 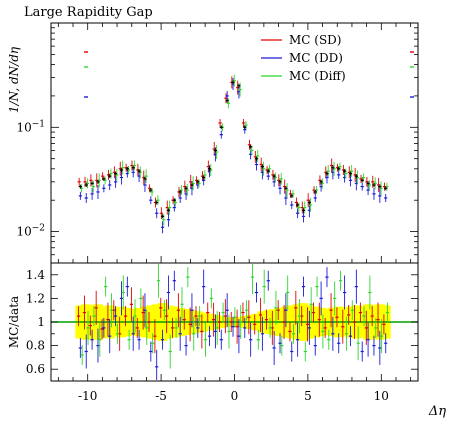 I want to click on legend-label-sd: MC (SD), so click(x=315, y=40).